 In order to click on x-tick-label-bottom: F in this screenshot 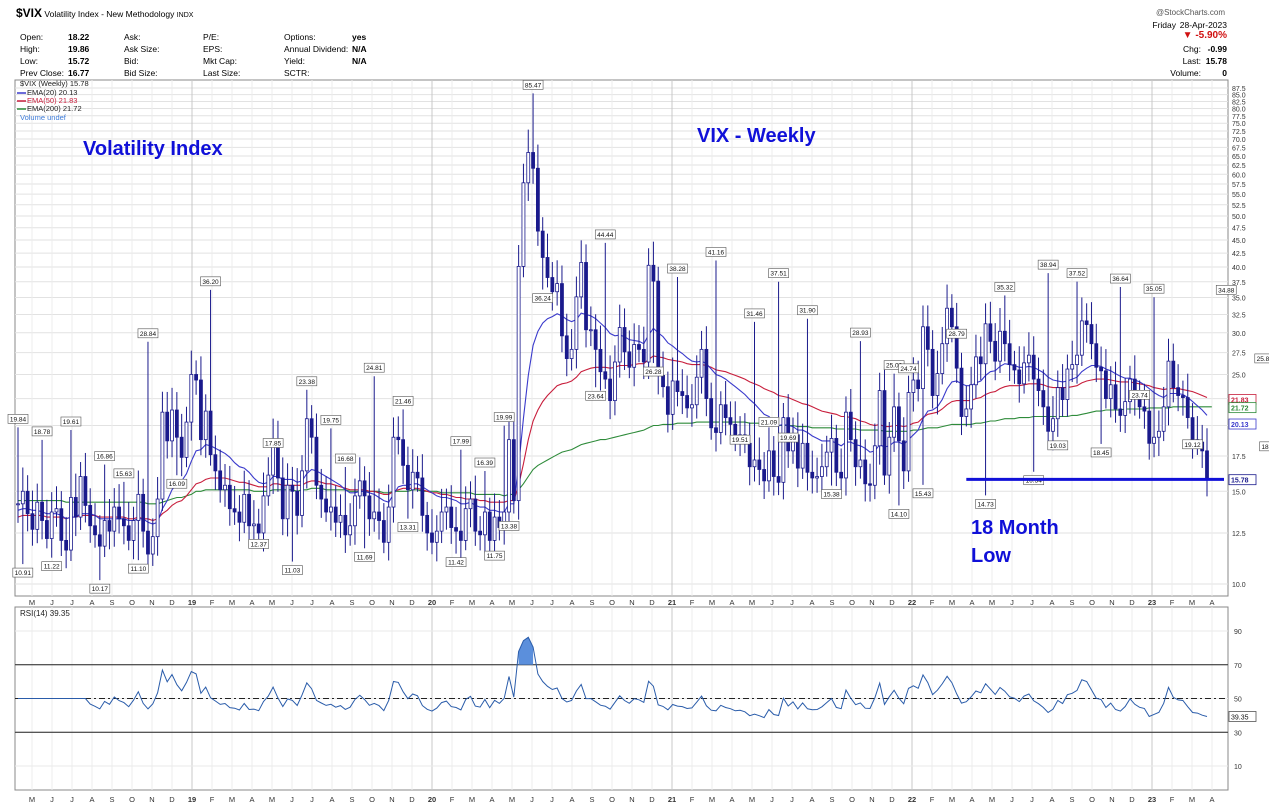, I will do `click(692, 799)`.